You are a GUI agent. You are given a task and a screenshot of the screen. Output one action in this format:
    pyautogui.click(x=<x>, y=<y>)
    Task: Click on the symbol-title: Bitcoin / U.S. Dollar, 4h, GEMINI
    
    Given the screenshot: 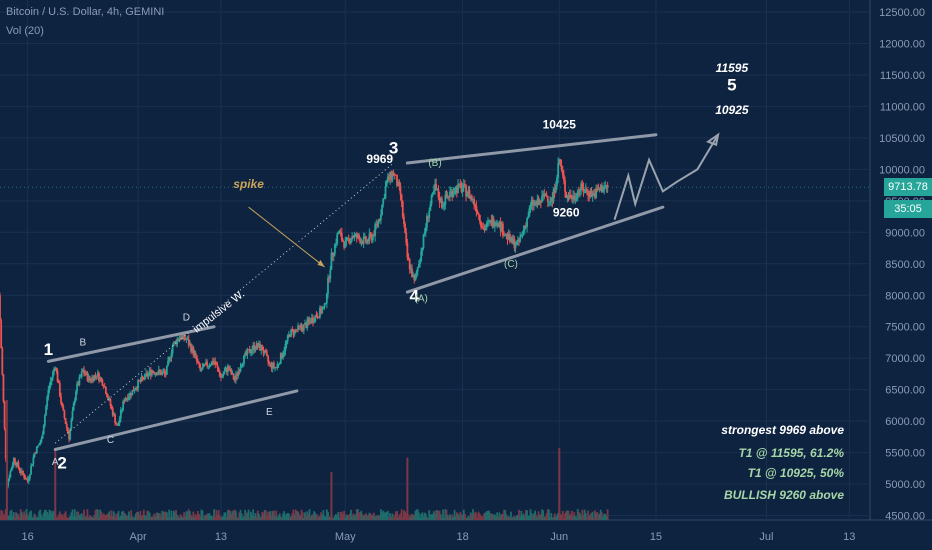 What is the action you would take?
    pyautogui.click(x=85, y=12)
    